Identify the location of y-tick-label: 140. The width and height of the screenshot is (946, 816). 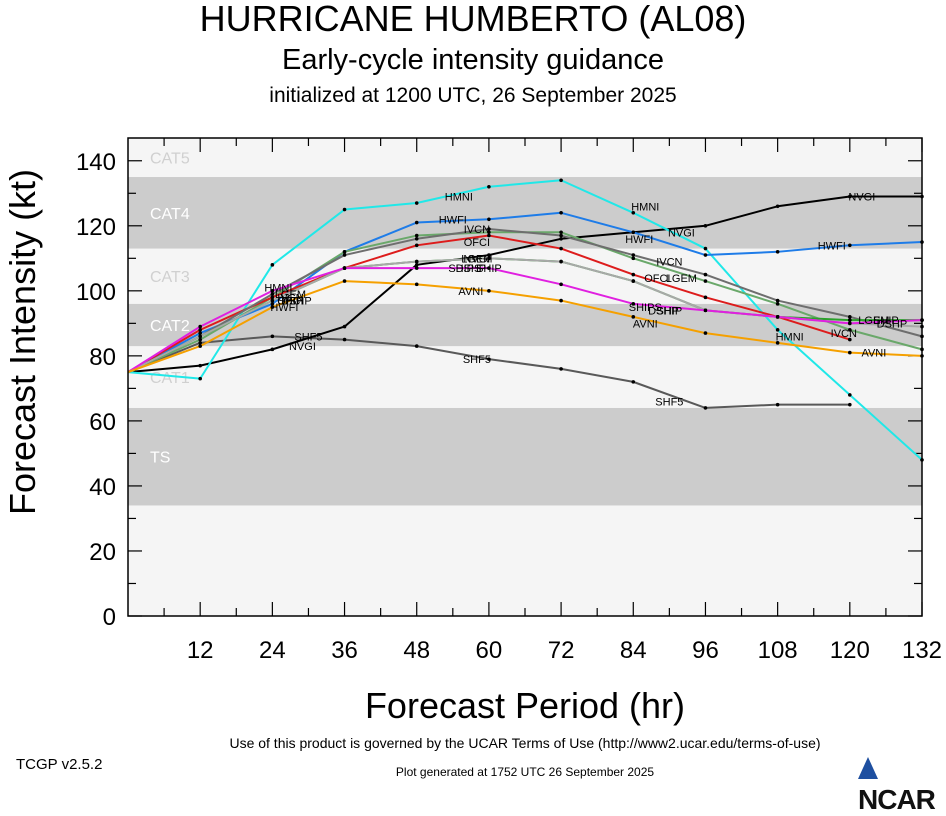
(96, 162).